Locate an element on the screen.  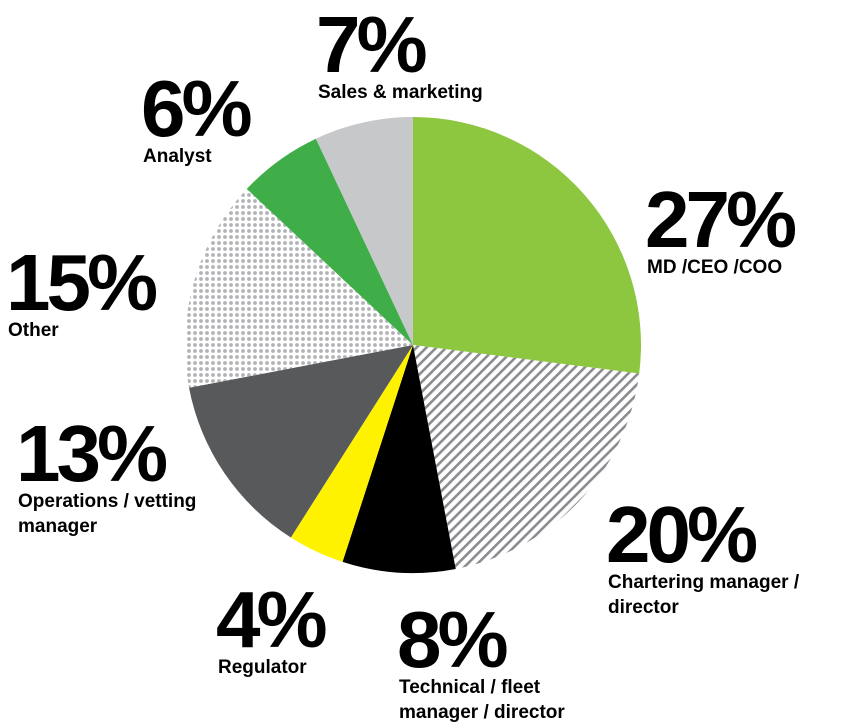
value-label: 8% is located at coordinates (453, 639).